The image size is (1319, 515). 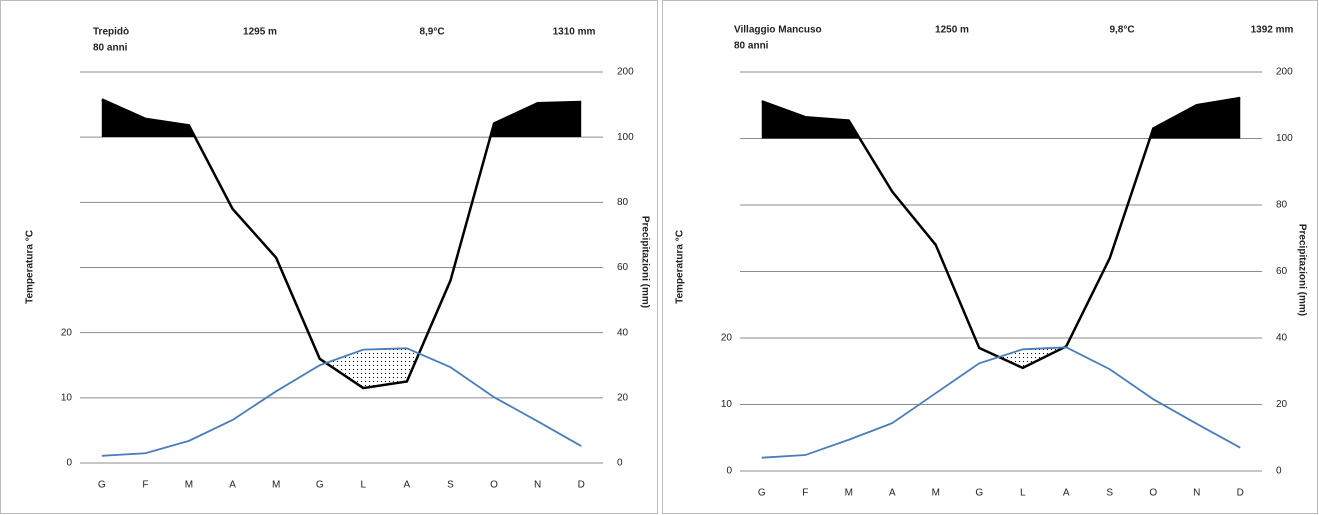 I want to click on chart-title: Trepidò, so click(x=111, y=32).